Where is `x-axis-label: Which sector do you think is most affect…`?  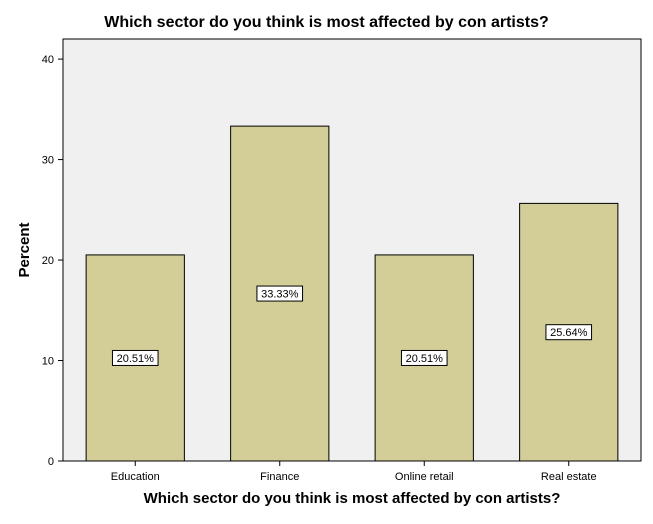 x-axis-label: Which sector do you think is most affect… is located at coordinates (352, 498).